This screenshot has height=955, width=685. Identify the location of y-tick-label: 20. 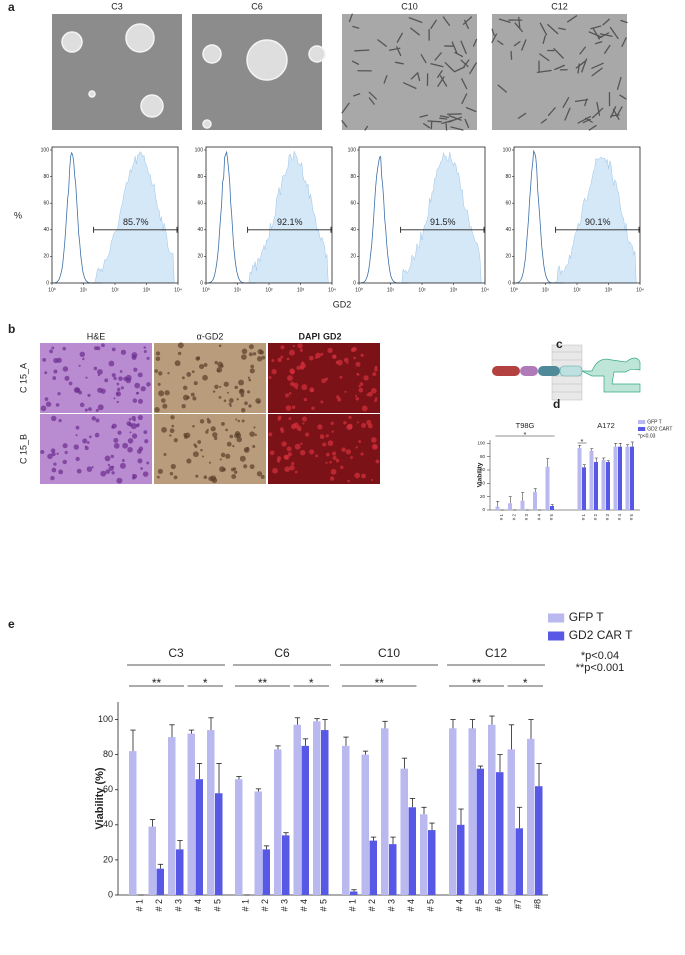
(508, 257).